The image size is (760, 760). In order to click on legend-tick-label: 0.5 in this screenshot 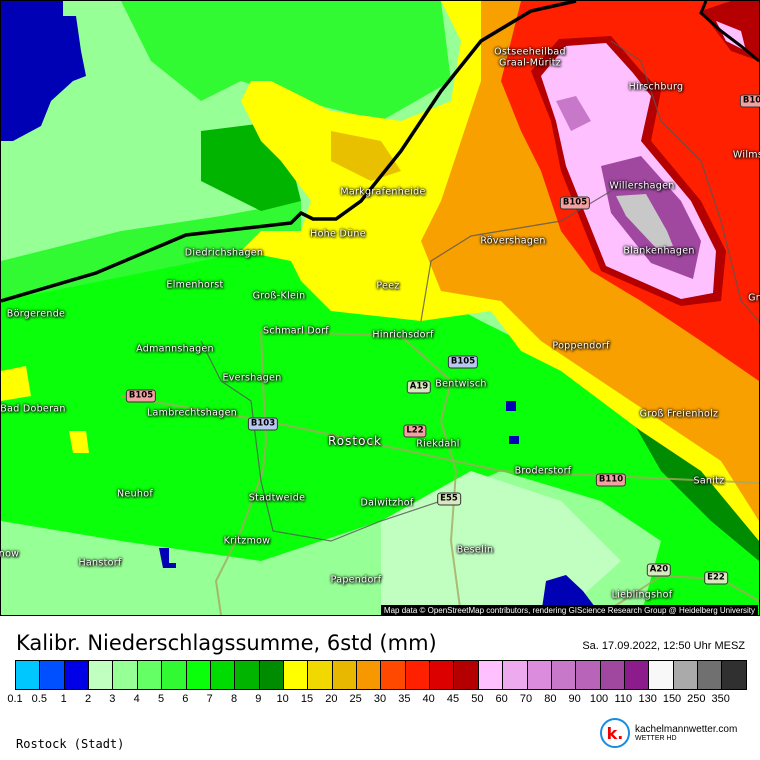, I will do `click(39, 699)`.